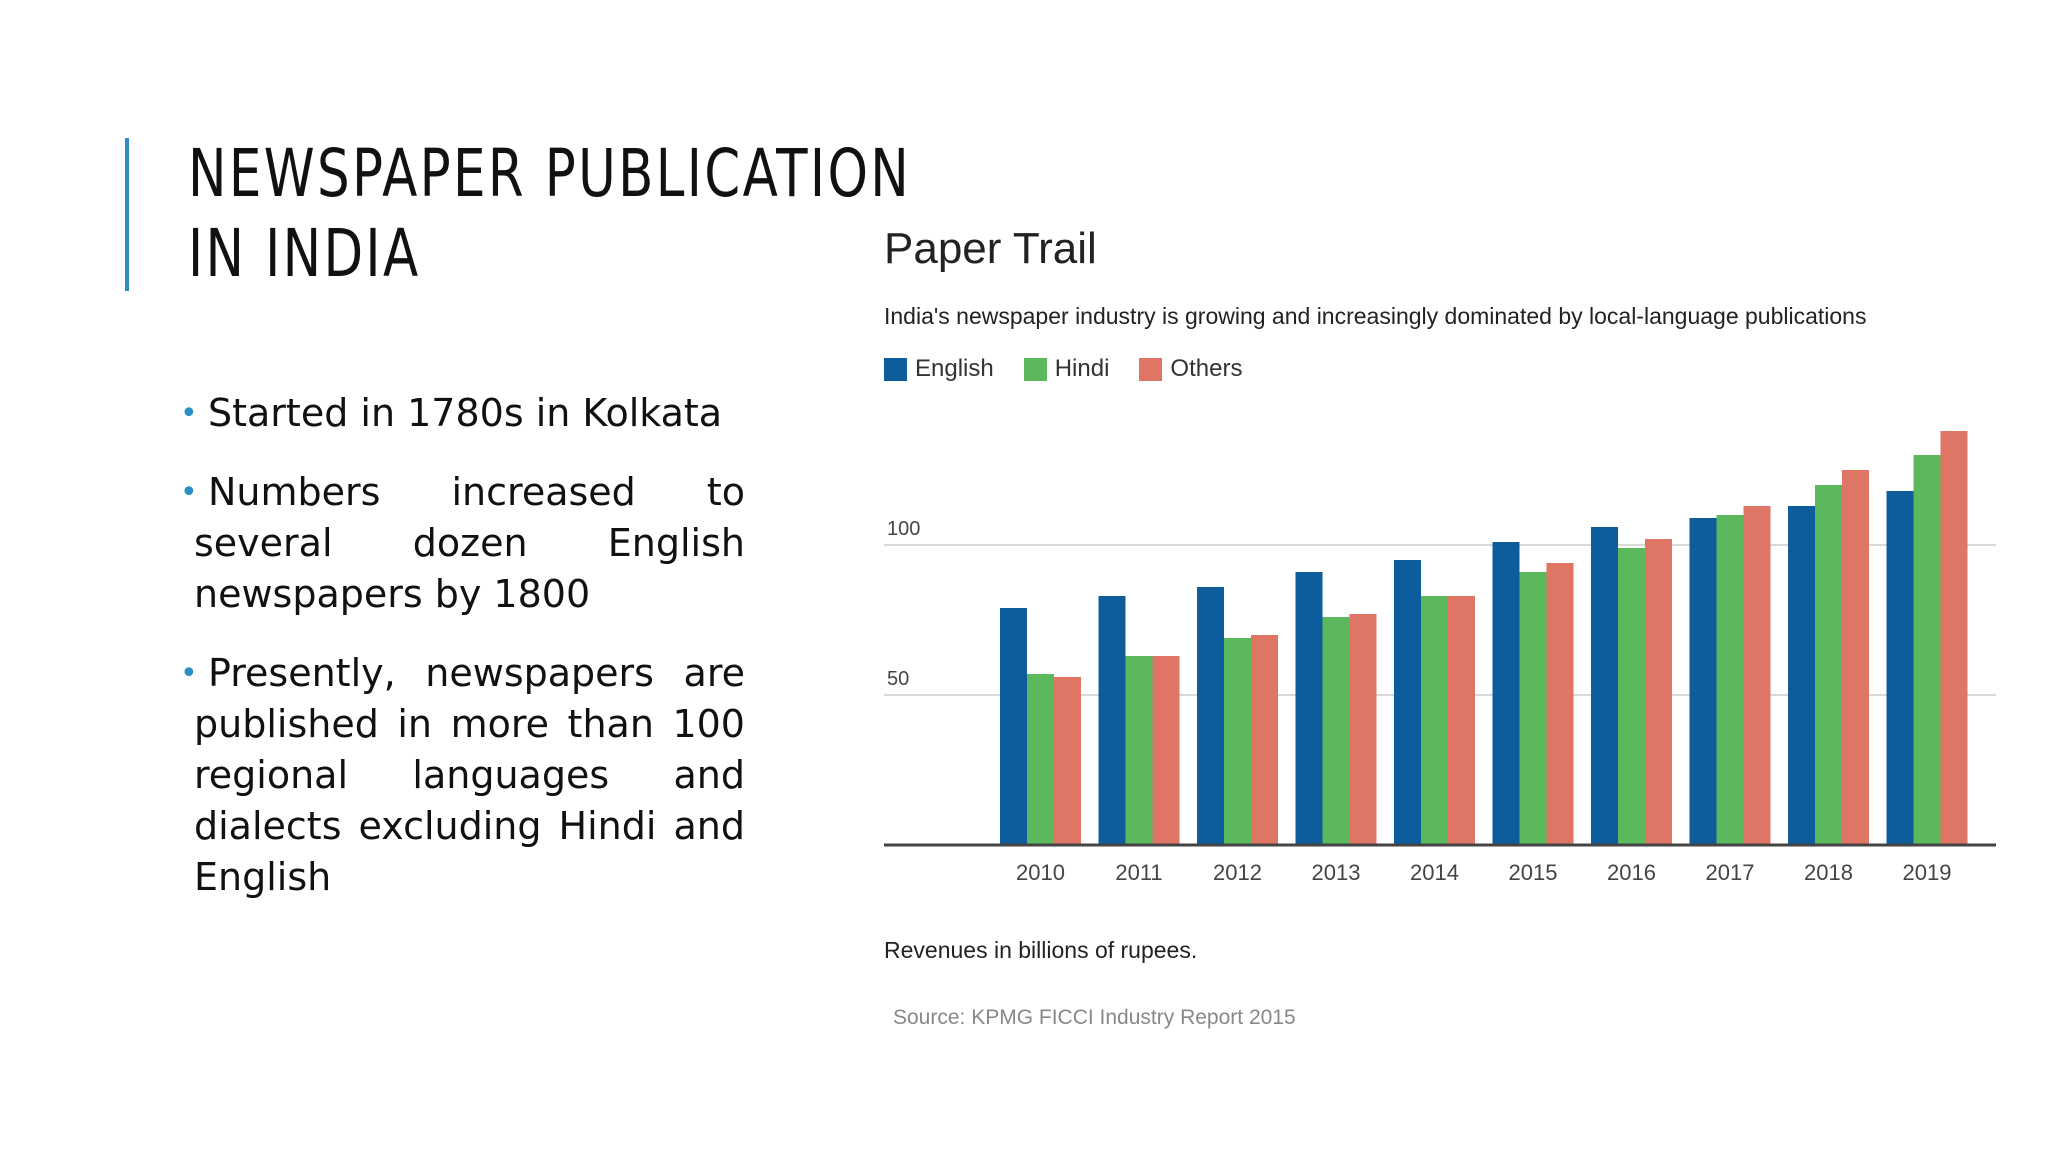 The height and width of the screenshot is (1152, 2048). I want to click on bullet-text: Started in 1780s in Kolkata, so click(465, 413).